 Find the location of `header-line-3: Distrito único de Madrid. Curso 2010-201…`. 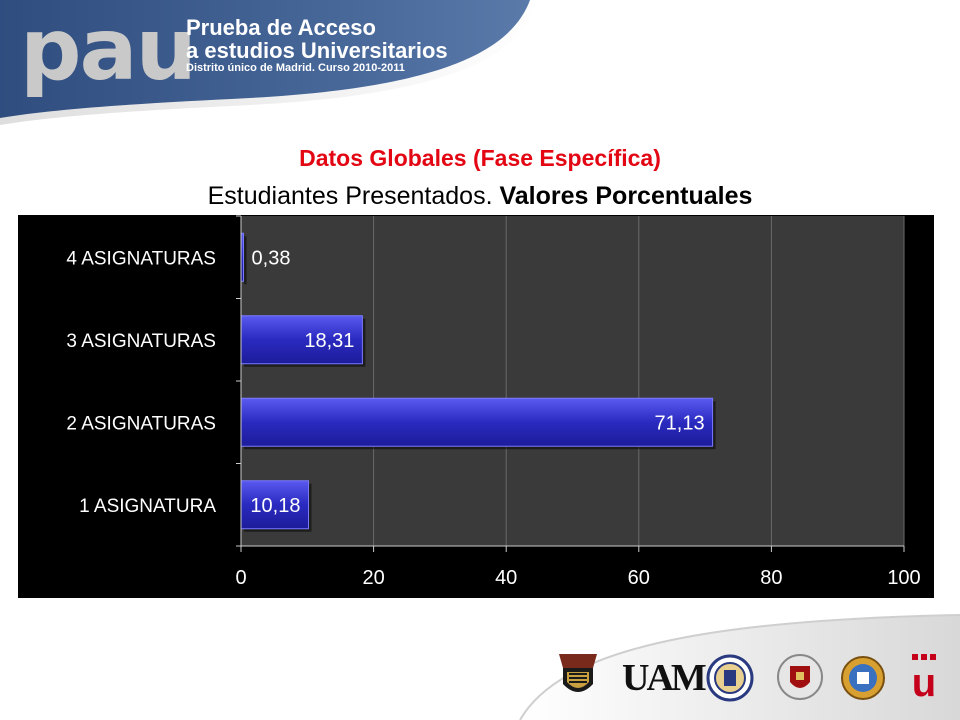

header-line-3: Distrito único de Madrid. Curso 2010-201… is located at coordinates (295, 68).